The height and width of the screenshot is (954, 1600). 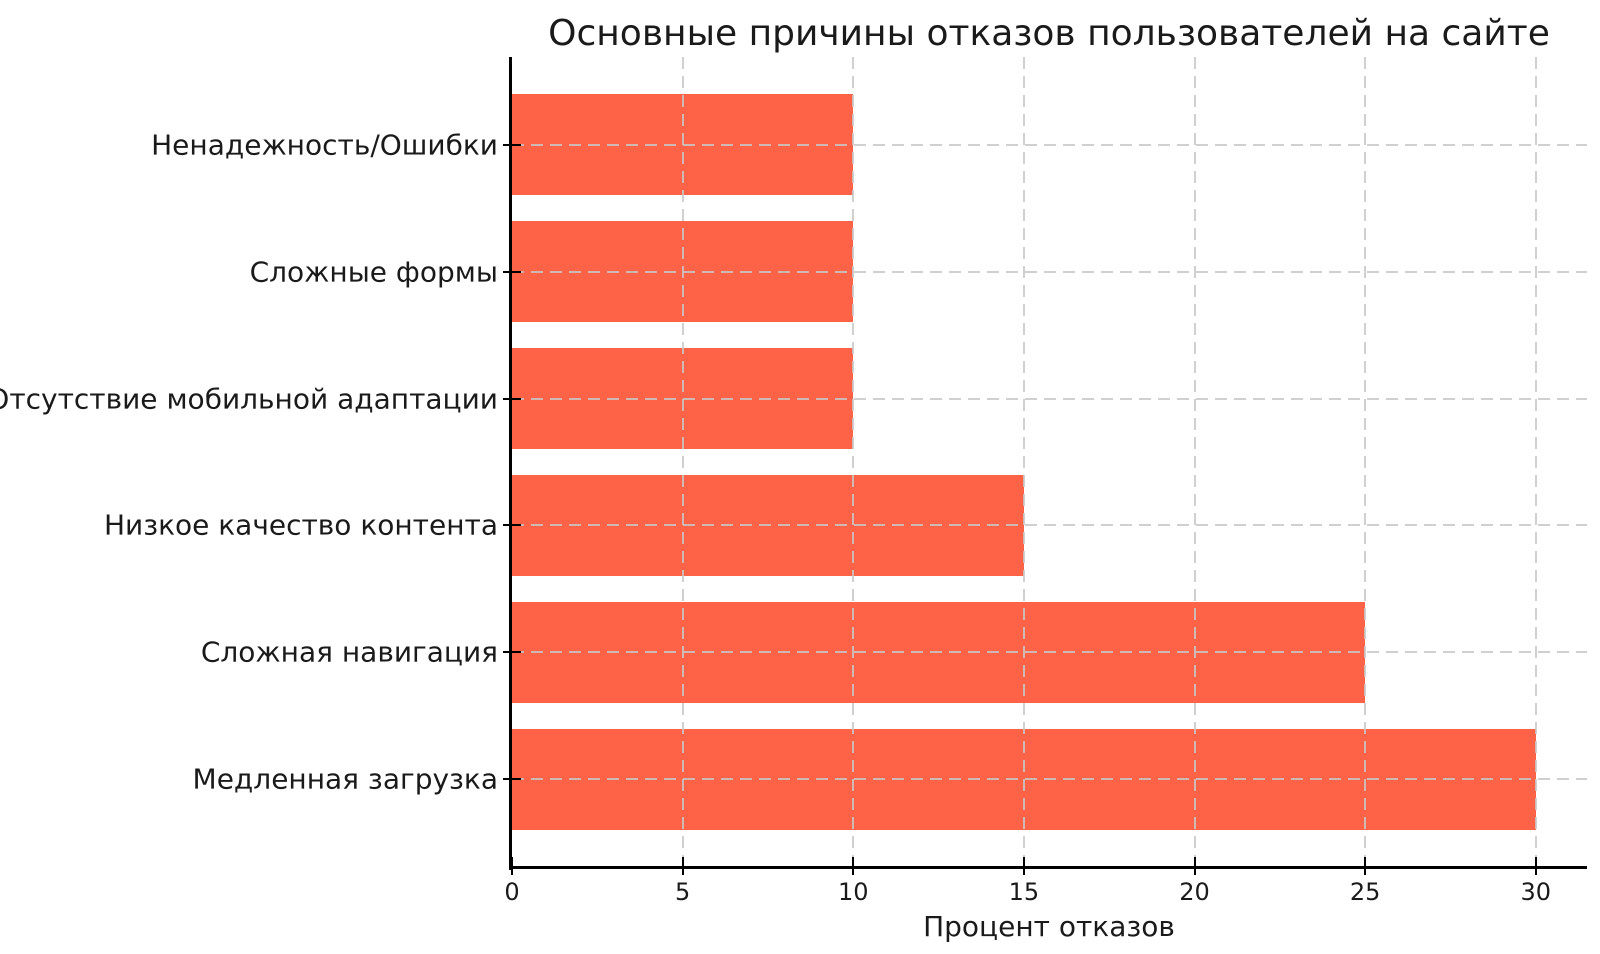 What do you see at coordinates (1194, 892) in the screenshot?
I see `x-tick-label: 20` at bounding box center [1194, 892].